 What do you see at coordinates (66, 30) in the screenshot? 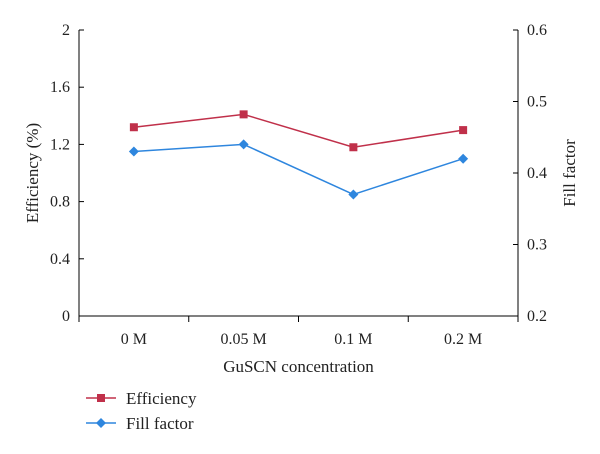
I see `left-y-tick-label: 2` at bounding box center [66, 30].